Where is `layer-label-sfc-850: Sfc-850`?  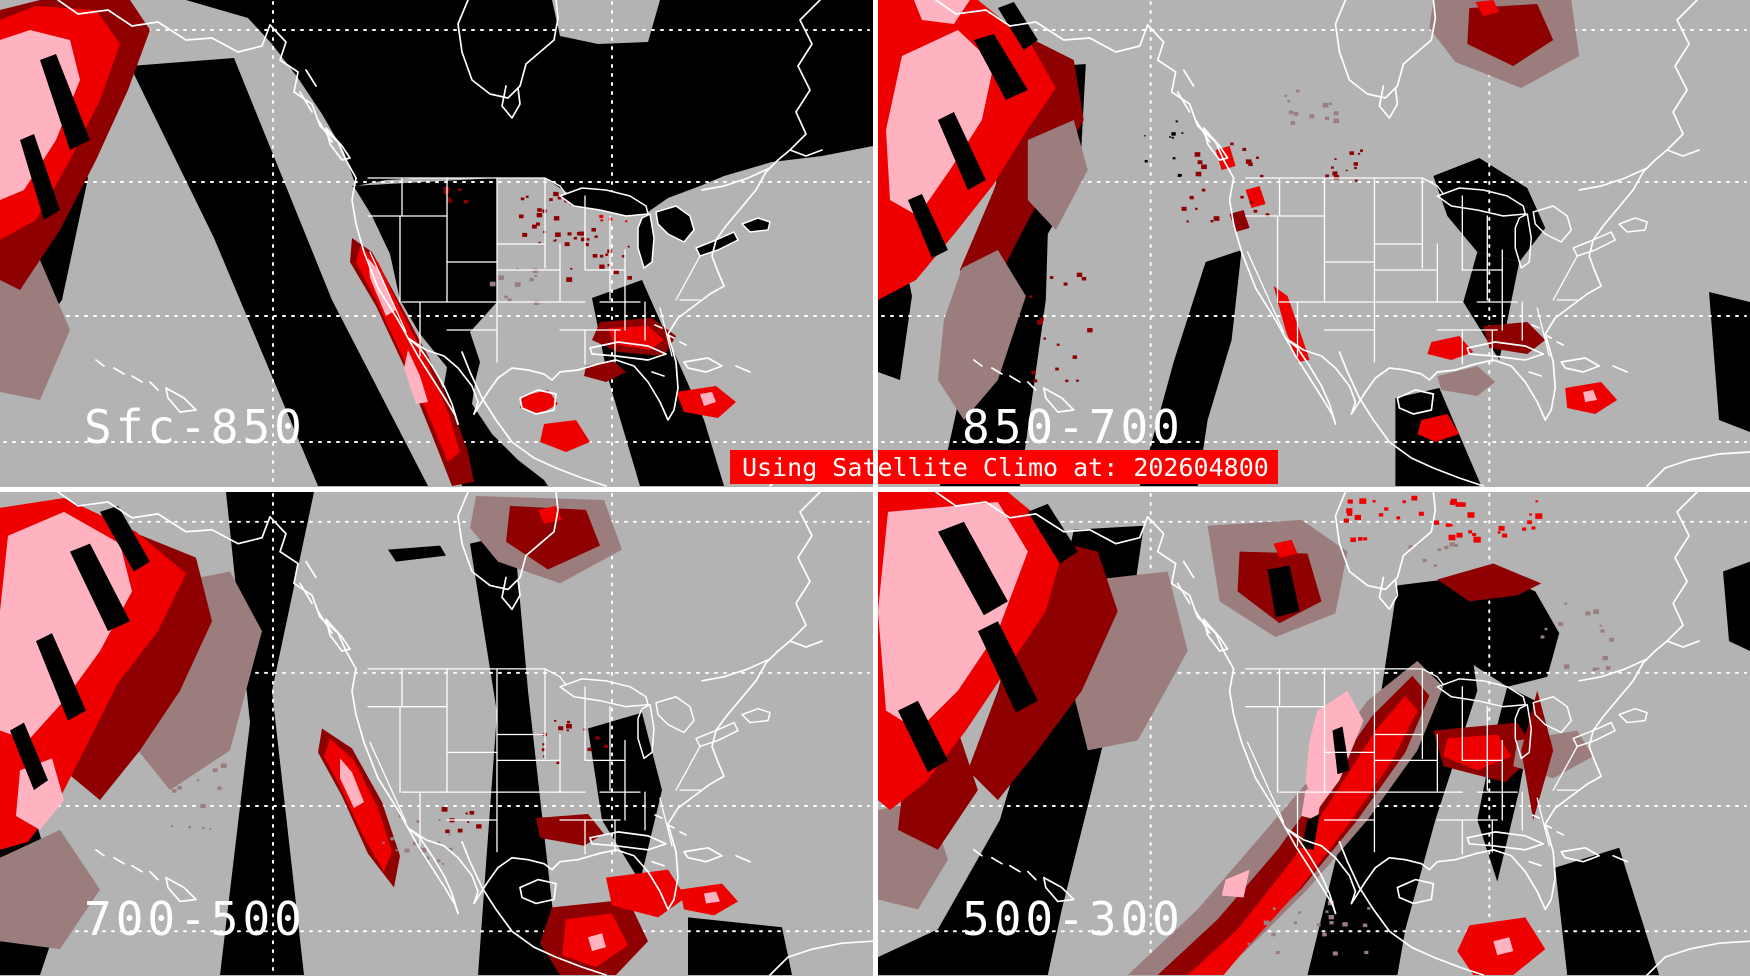 layer-label-sfc-850: Sfc-850 is located at coordinates (195, 427).